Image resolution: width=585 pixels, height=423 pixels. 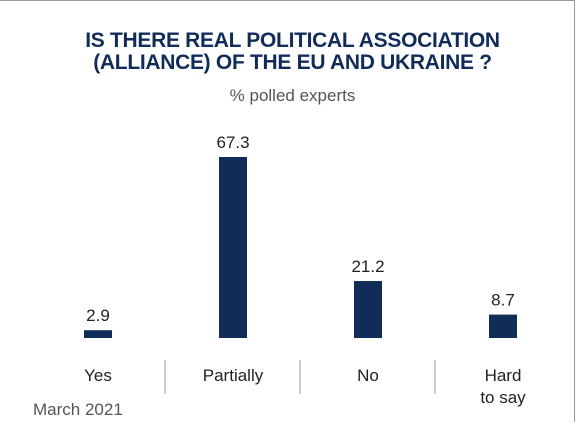 I want to click on value-label-yes: 2.9, so click(x=98, y=315).